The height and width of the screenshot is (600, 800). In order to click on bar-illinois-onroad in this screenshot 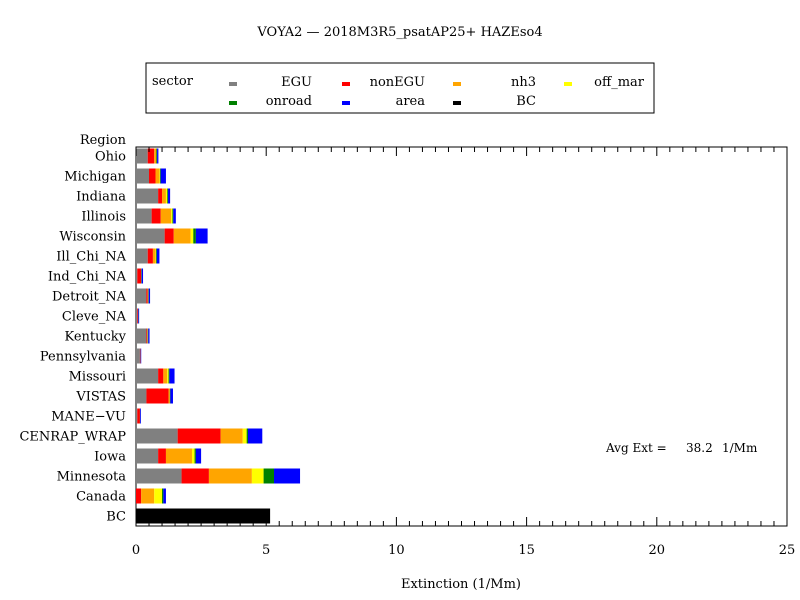, I will do `click(173, 216)`.